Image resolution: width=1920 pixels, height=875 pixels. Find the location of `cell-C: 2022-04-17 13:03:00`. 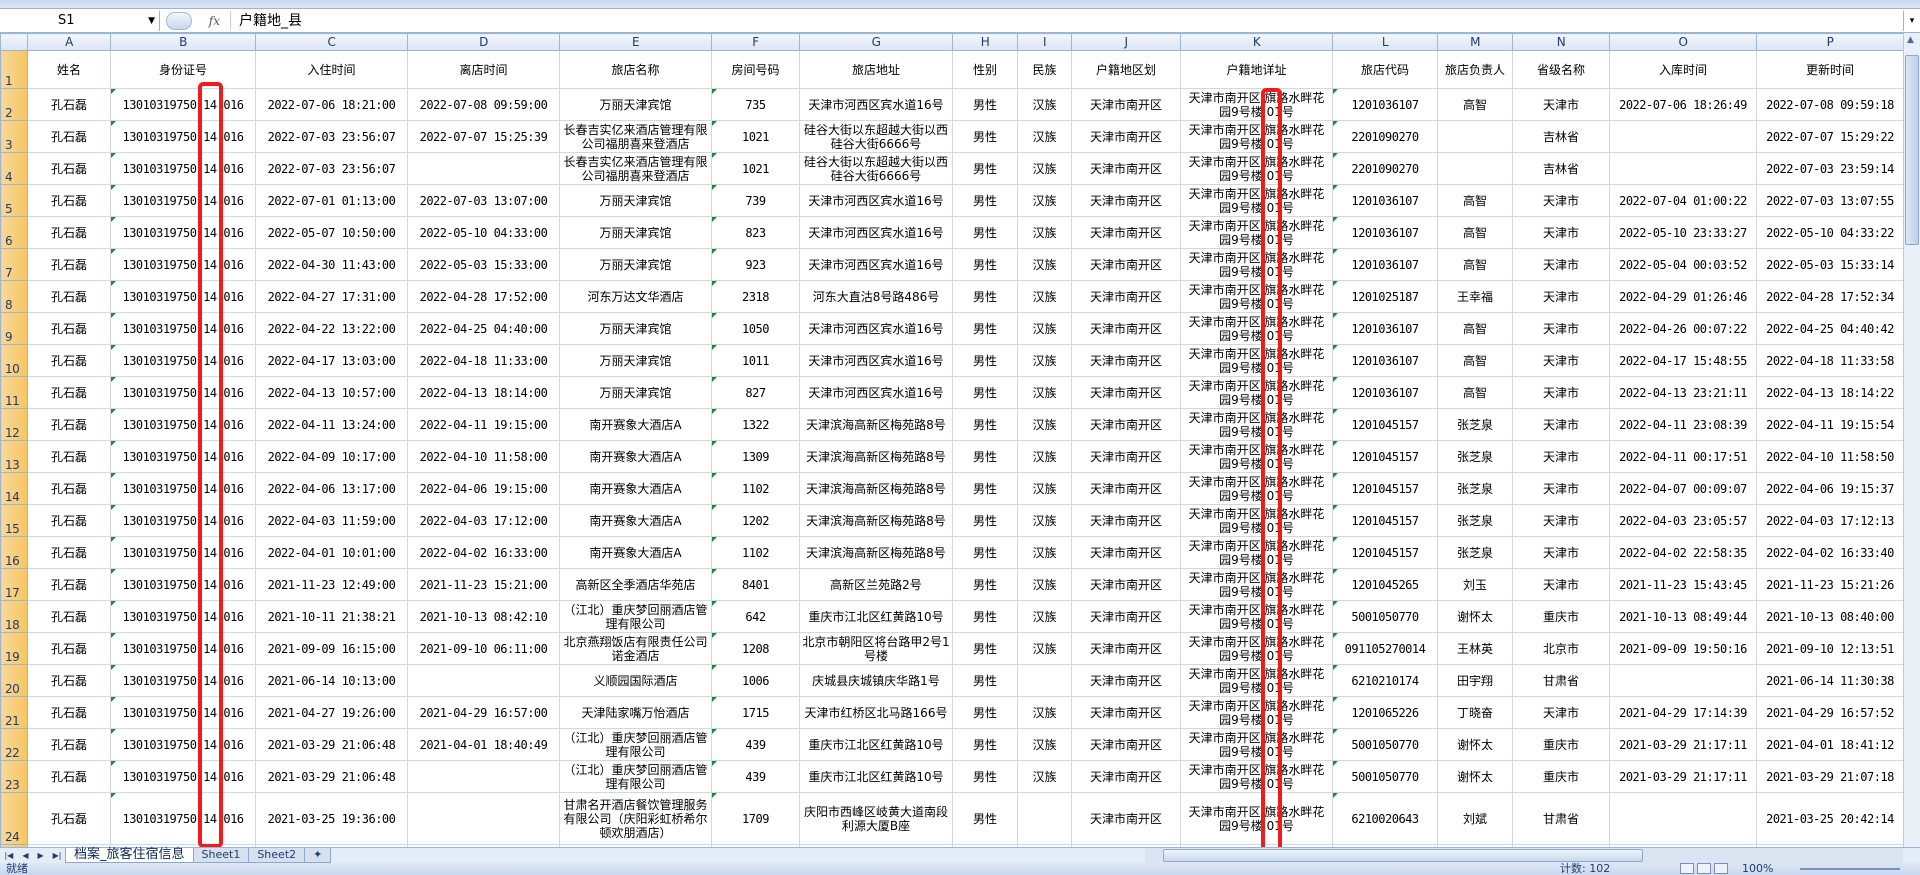

cell-C: 2022-04-17 13:03:00 is located at coordinates (331, 360).